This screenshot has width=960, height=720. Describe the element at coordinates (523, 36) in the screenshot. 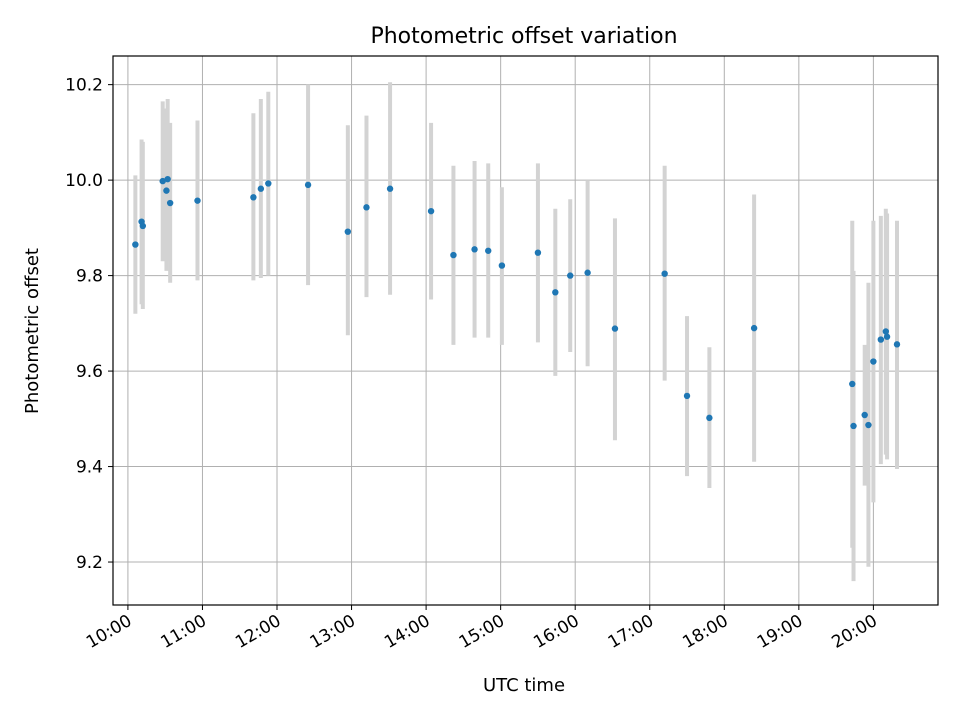

I see `chart-title: Photometric offset variation` at that location.